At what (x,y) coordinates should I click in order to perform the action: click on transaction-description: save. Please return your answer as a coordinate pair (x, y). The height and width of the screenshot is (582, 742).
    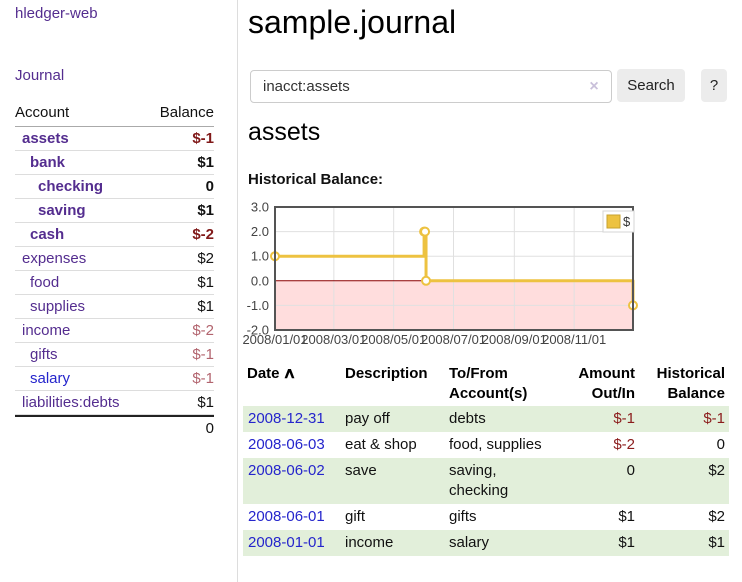
    Looking at the image, I should click on (361, 470).